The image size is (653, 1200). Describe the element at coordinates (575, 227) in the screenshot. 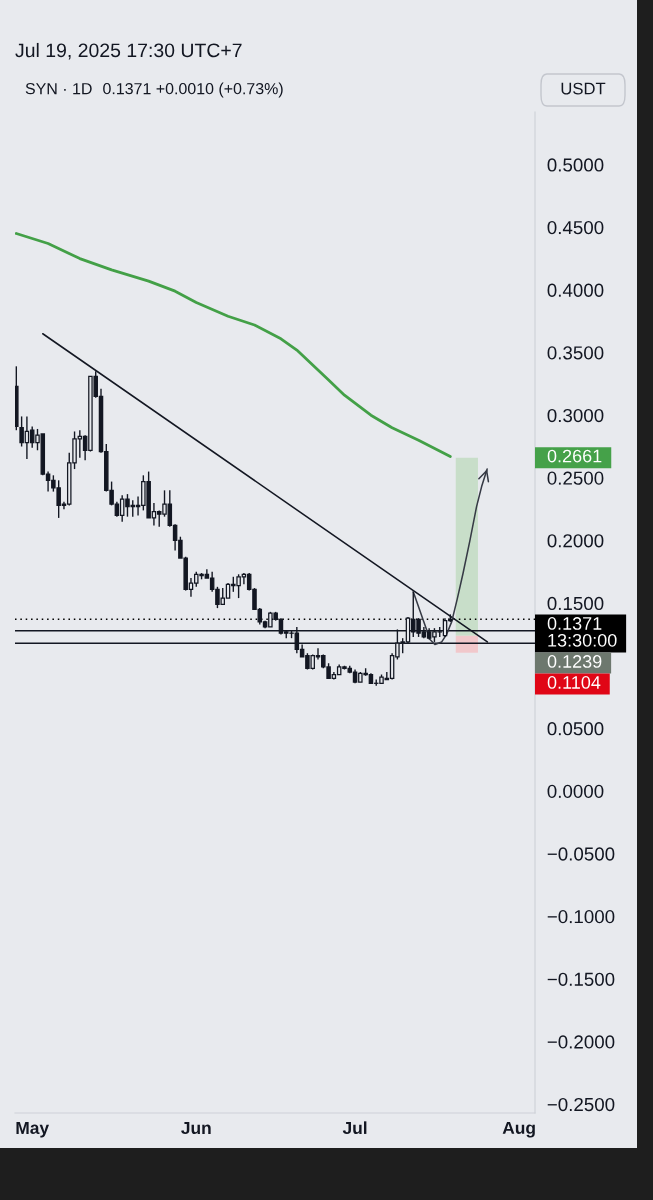

I see `y-tick-label: 0.4500` at that location.